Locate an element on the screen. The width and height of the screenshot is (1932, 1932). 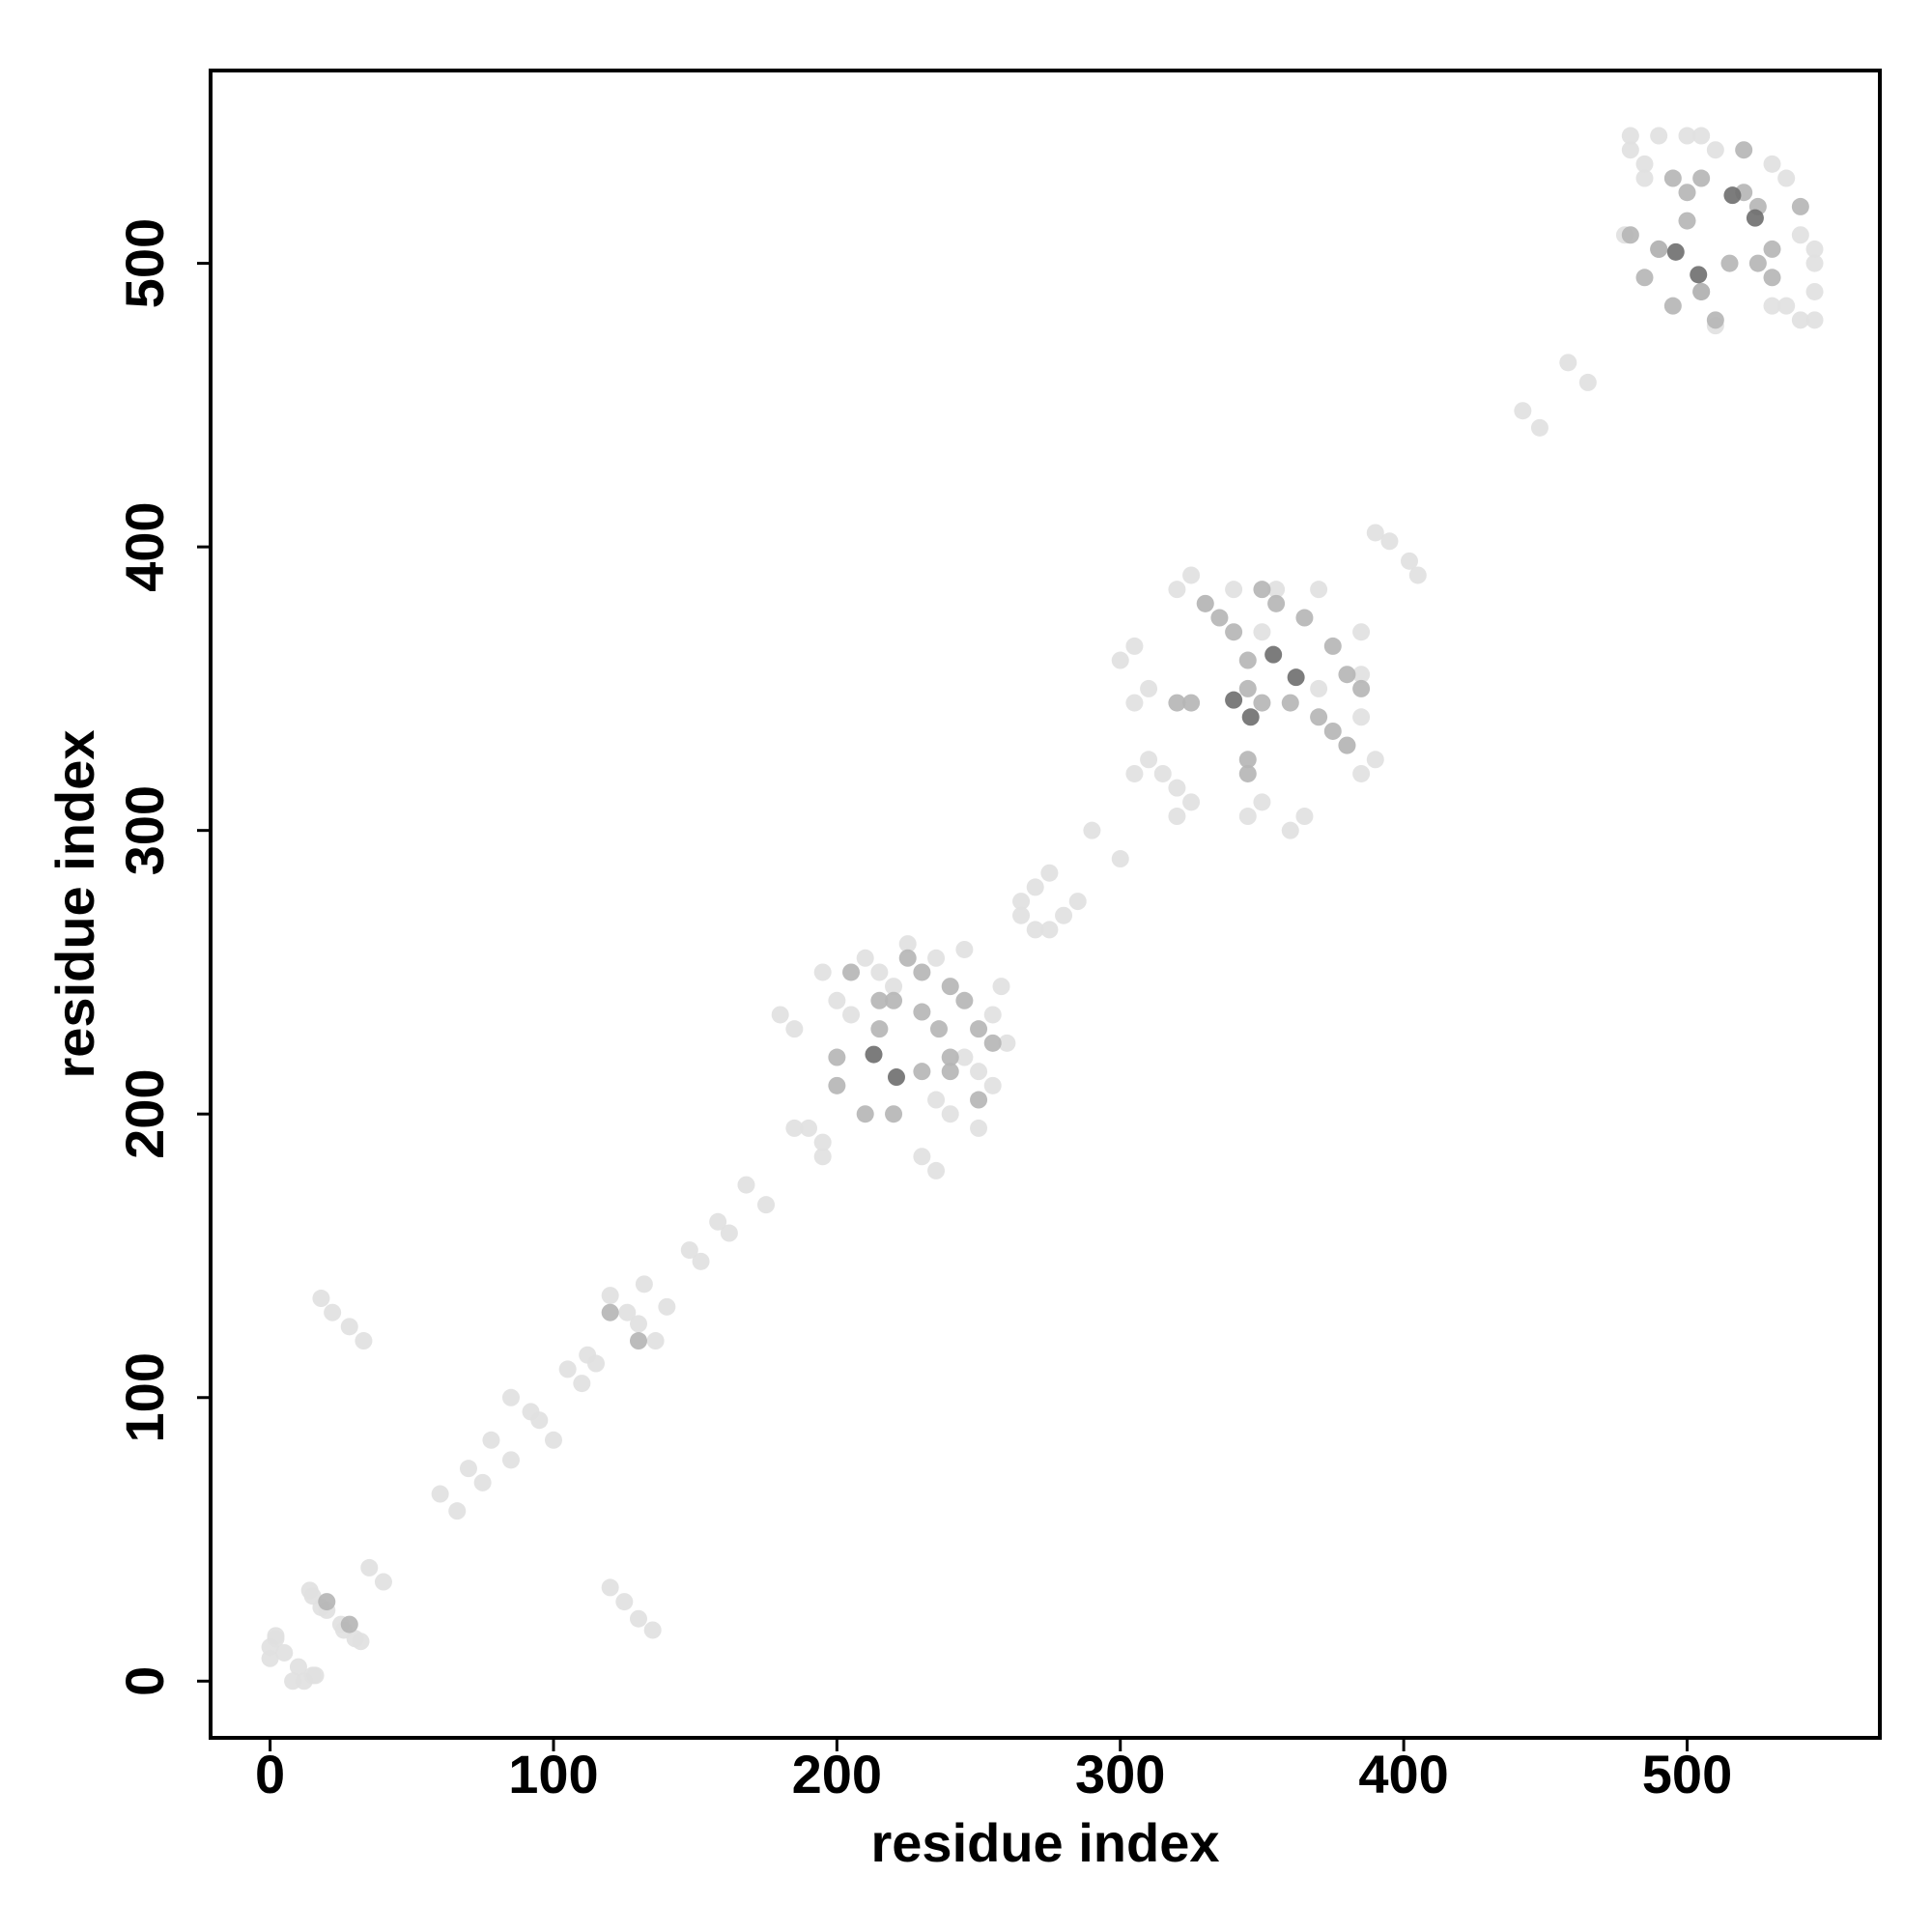
y-axis-title: residue index is located at coordinates (74, 903).